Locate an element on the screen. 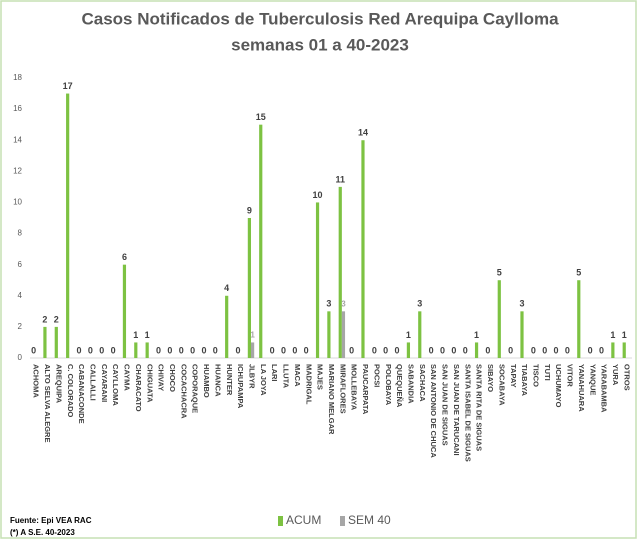 The height and width of the screenshot is (539, 637). x-tick-label: CAYARANI is located at coordinates (104, 383).